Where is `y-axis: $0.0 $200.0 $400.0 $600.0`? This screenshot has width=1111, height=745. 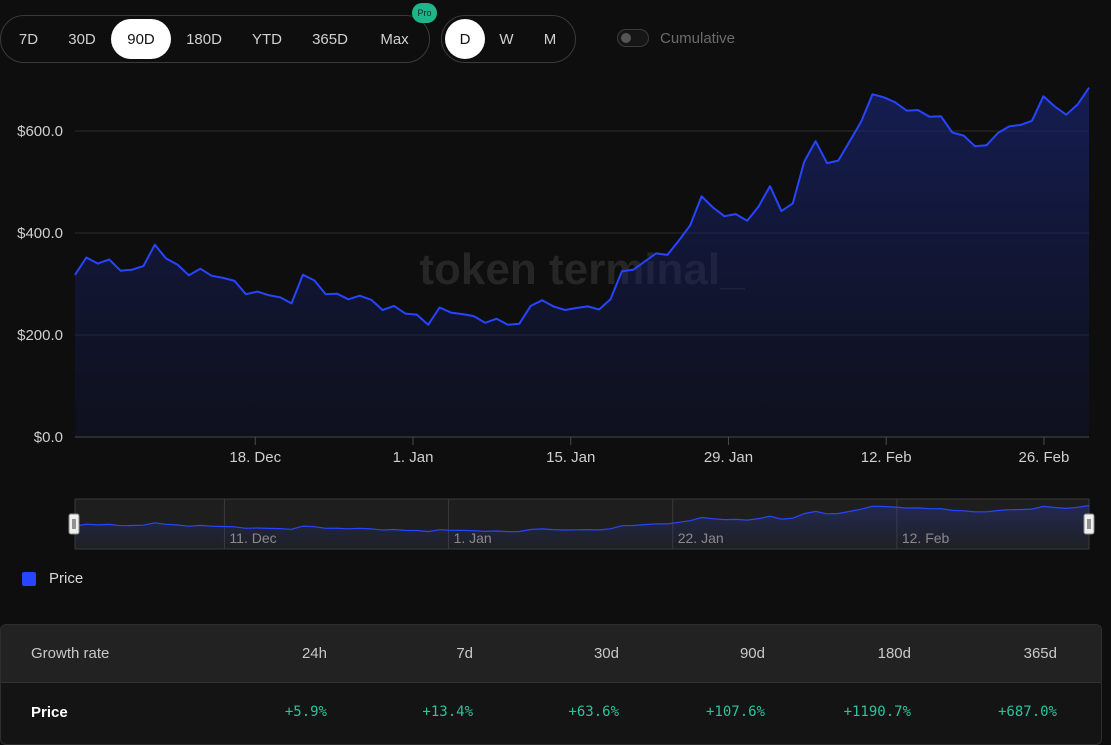
y-axis: $0.0 $200.0 $400.0 $600.0 is located at coordinates (40, 284).